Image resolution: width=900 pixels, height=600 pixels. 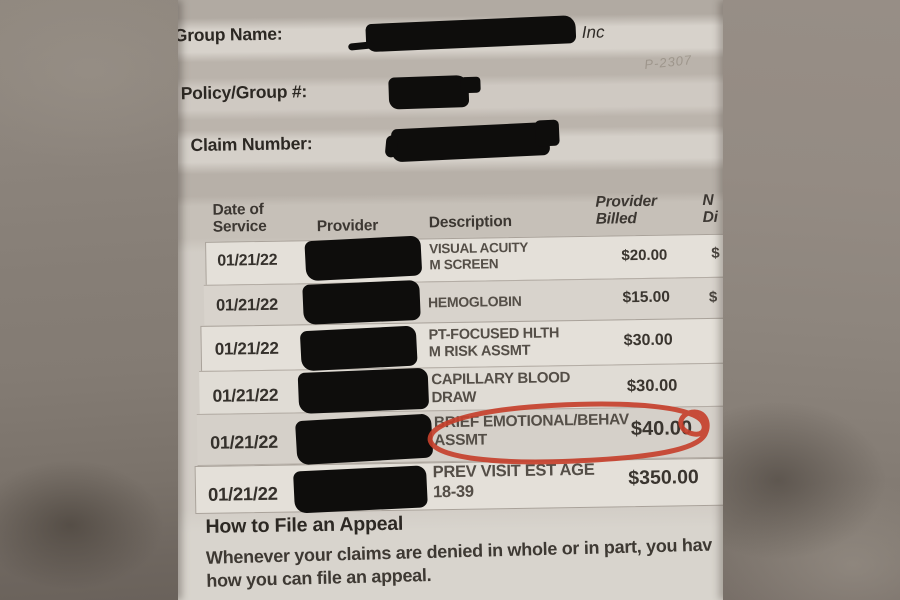 I want to click on provider-billed-amount: $30.00, so click(x=648, y=340).